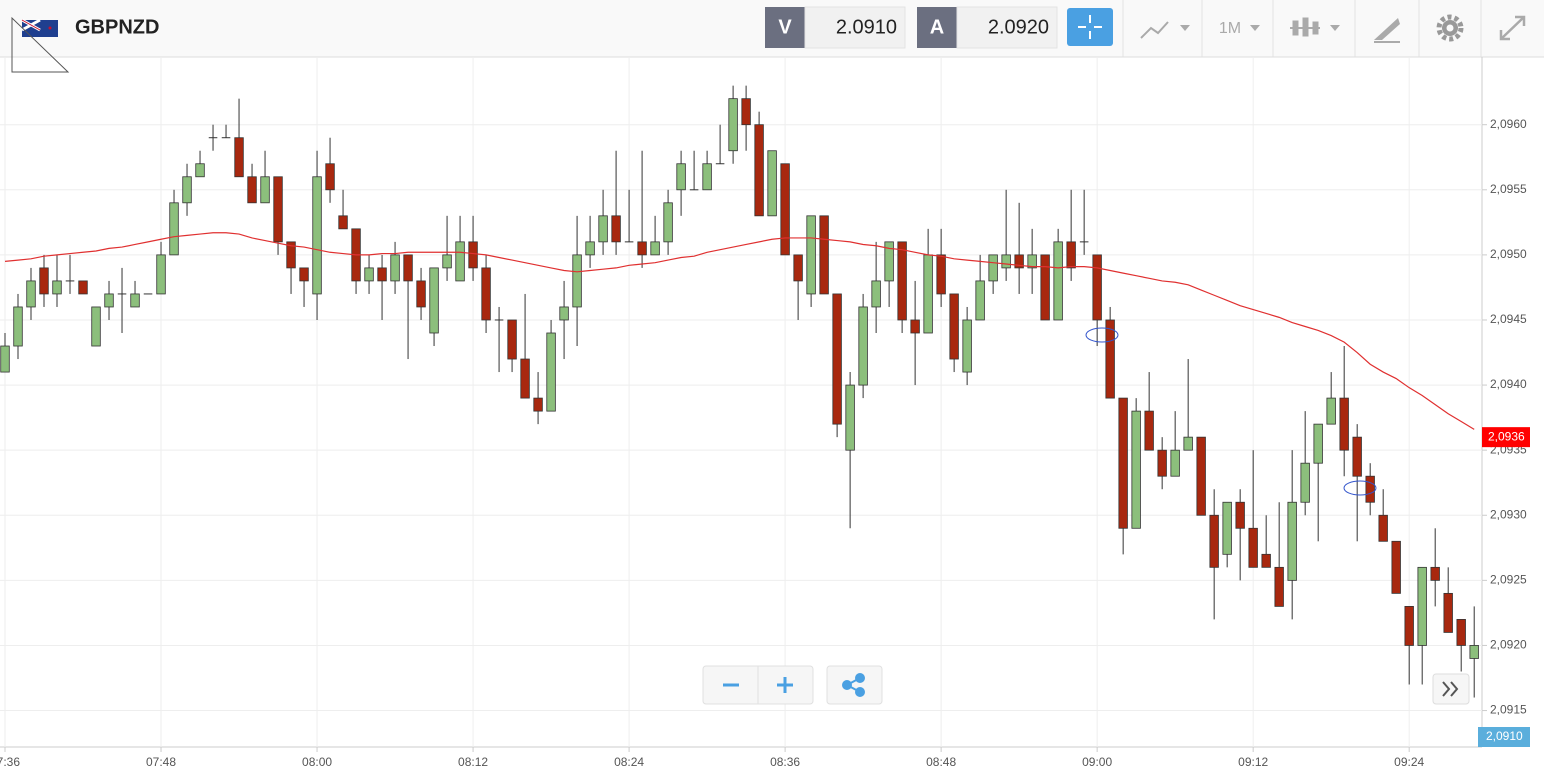  What do you see at coordinates (1165, 30) in the screenshot?
I see `indicator-button` at bounding box center [1165, 30].